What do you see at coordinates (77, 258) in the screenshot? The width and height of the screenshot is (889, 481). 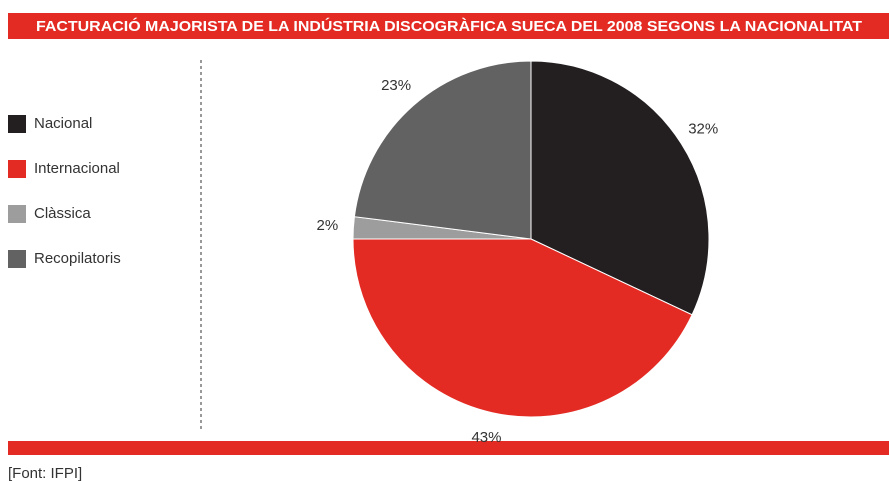 I see `legend-label: Recopilatoris` at bounding box center [77, 258].